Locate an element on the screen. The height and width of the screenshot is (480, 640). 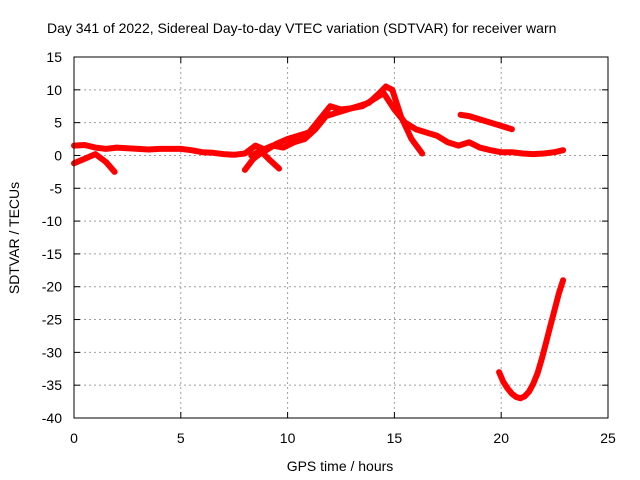
y-tick-label: 0 is located at coordinates (58, 155).